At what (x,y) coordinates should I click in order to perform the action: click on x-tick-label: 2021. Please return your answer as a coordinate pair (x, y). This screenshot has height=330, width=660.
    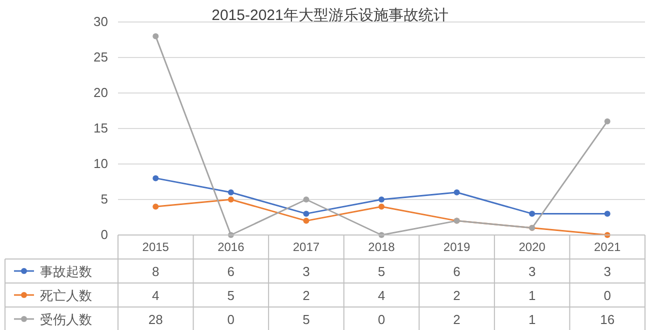
    Looking at the image, I should click on (608, 247).